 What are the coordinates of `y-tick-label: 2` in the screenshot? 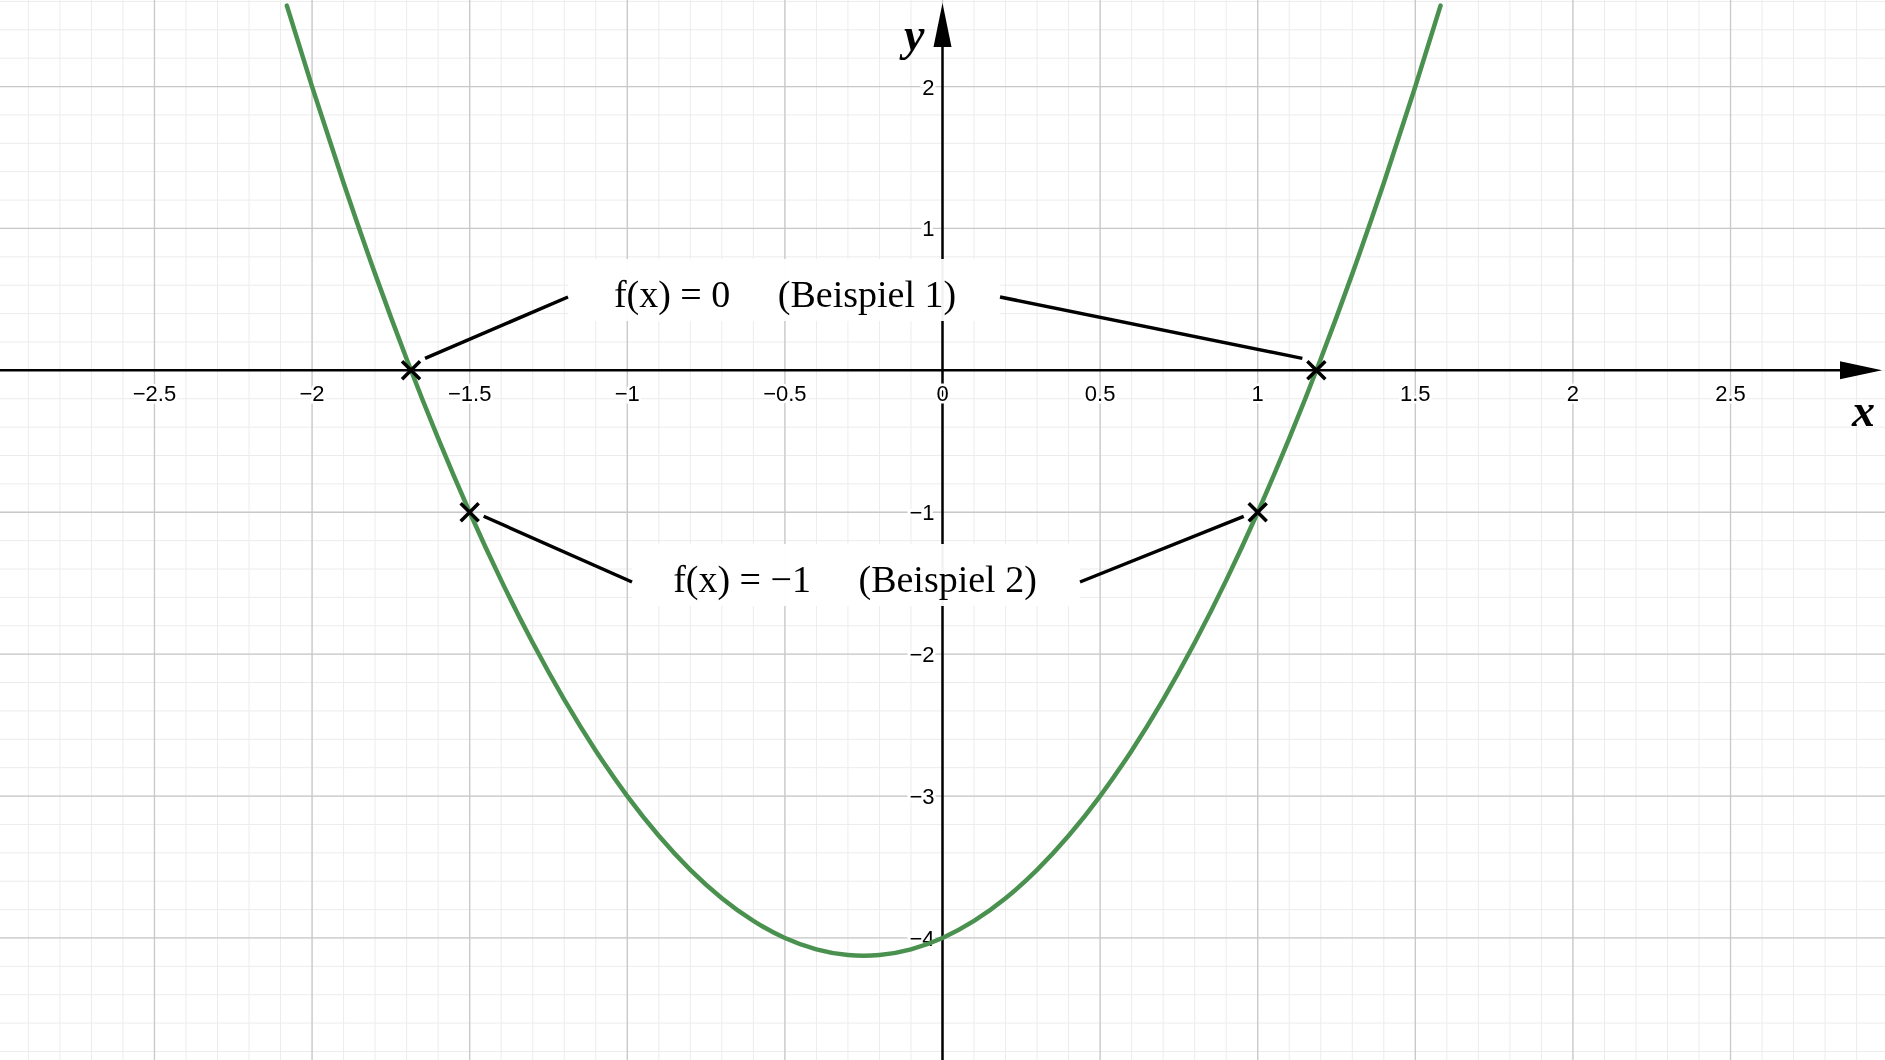 It's located at (928, 87).